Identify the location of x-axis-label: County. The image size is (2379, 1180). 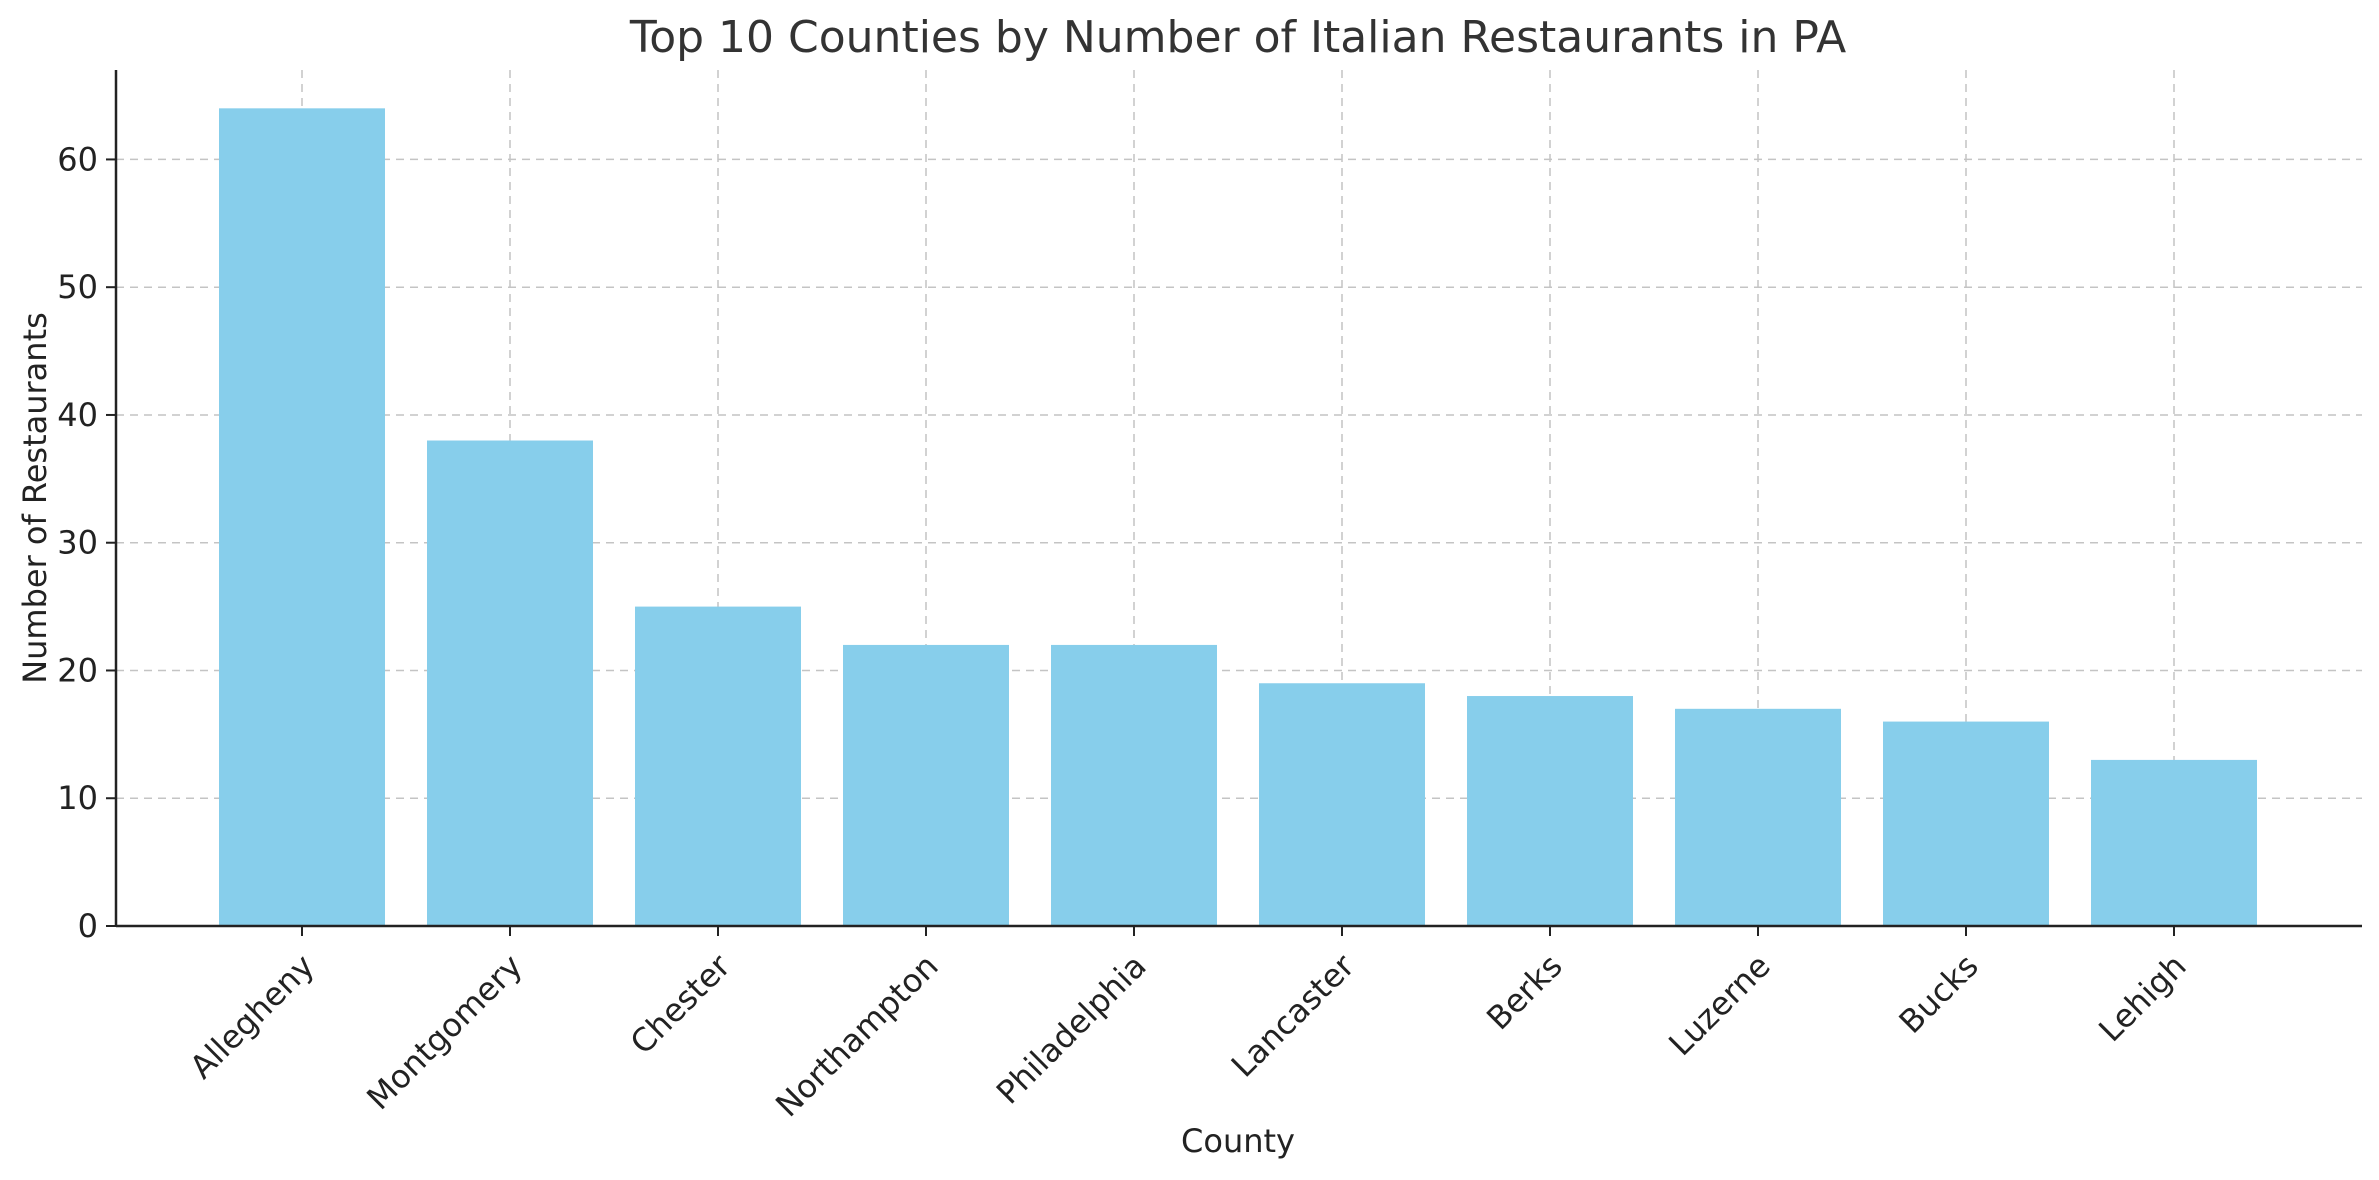
(1238, 1141).